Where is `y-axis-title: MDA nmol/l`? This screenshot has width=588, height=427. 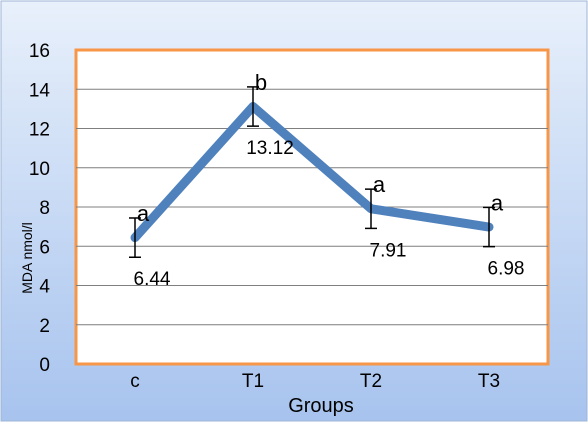
y-axis-title: MDA nmol/l is located at coordinates (27, 258).